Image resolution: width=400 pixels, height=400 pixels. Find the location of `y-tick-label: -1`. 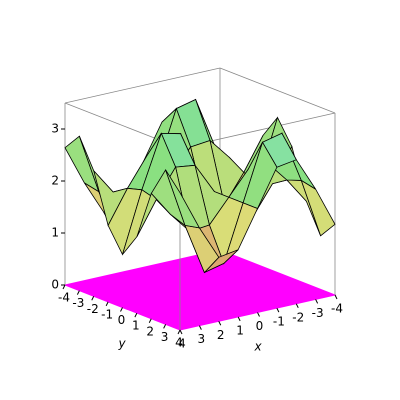

y-tick-label: -1 is located at coordinates (107, 314).